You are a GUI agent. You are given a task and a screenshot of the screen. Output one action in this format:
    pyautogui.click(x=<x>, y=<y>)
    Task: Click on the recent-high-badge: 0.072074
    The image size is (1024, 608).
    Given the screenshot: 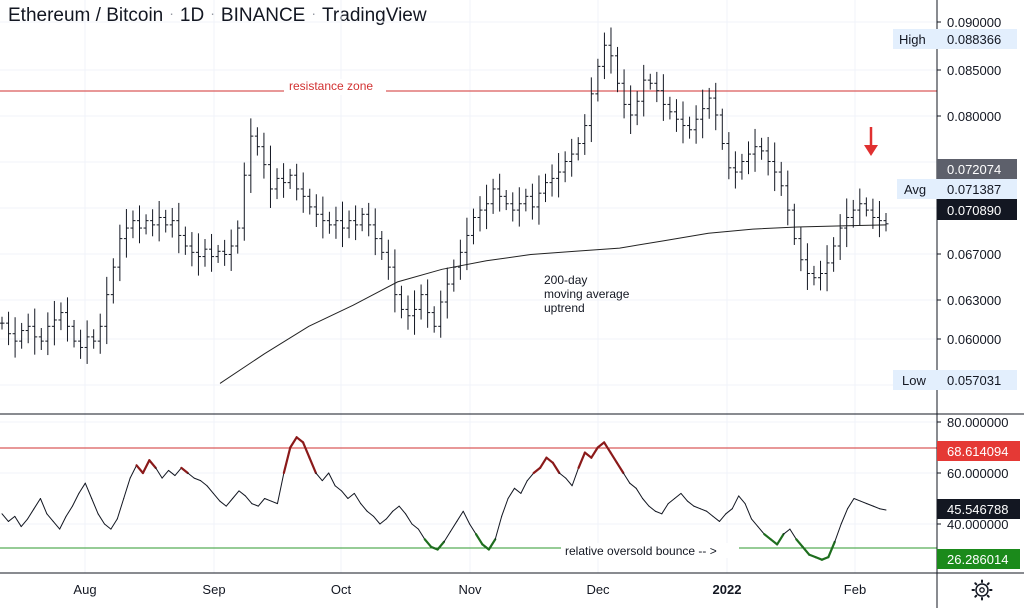 What is the action you would take?
    pyautogui.click(x=977, y=169)
    